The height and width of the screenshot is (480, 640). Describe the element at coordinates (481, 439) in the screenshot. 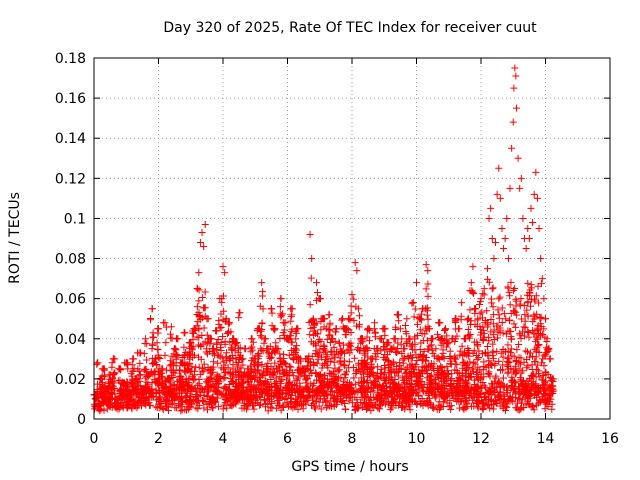

I see `x-tick-label: 12` at that location.